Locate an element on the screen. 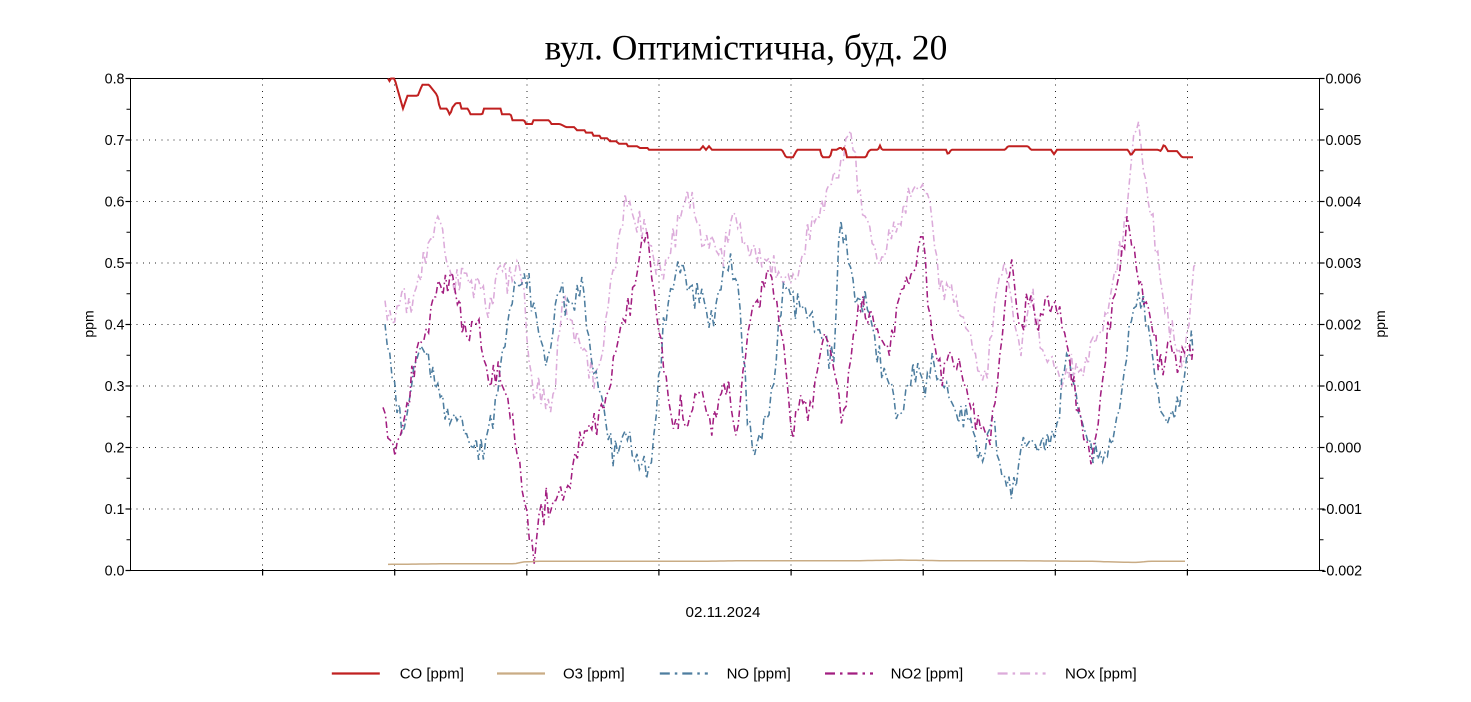 This screenshot has width=1471, height=702. svg-text: 0.002 is located at coordinates (1344, 326).